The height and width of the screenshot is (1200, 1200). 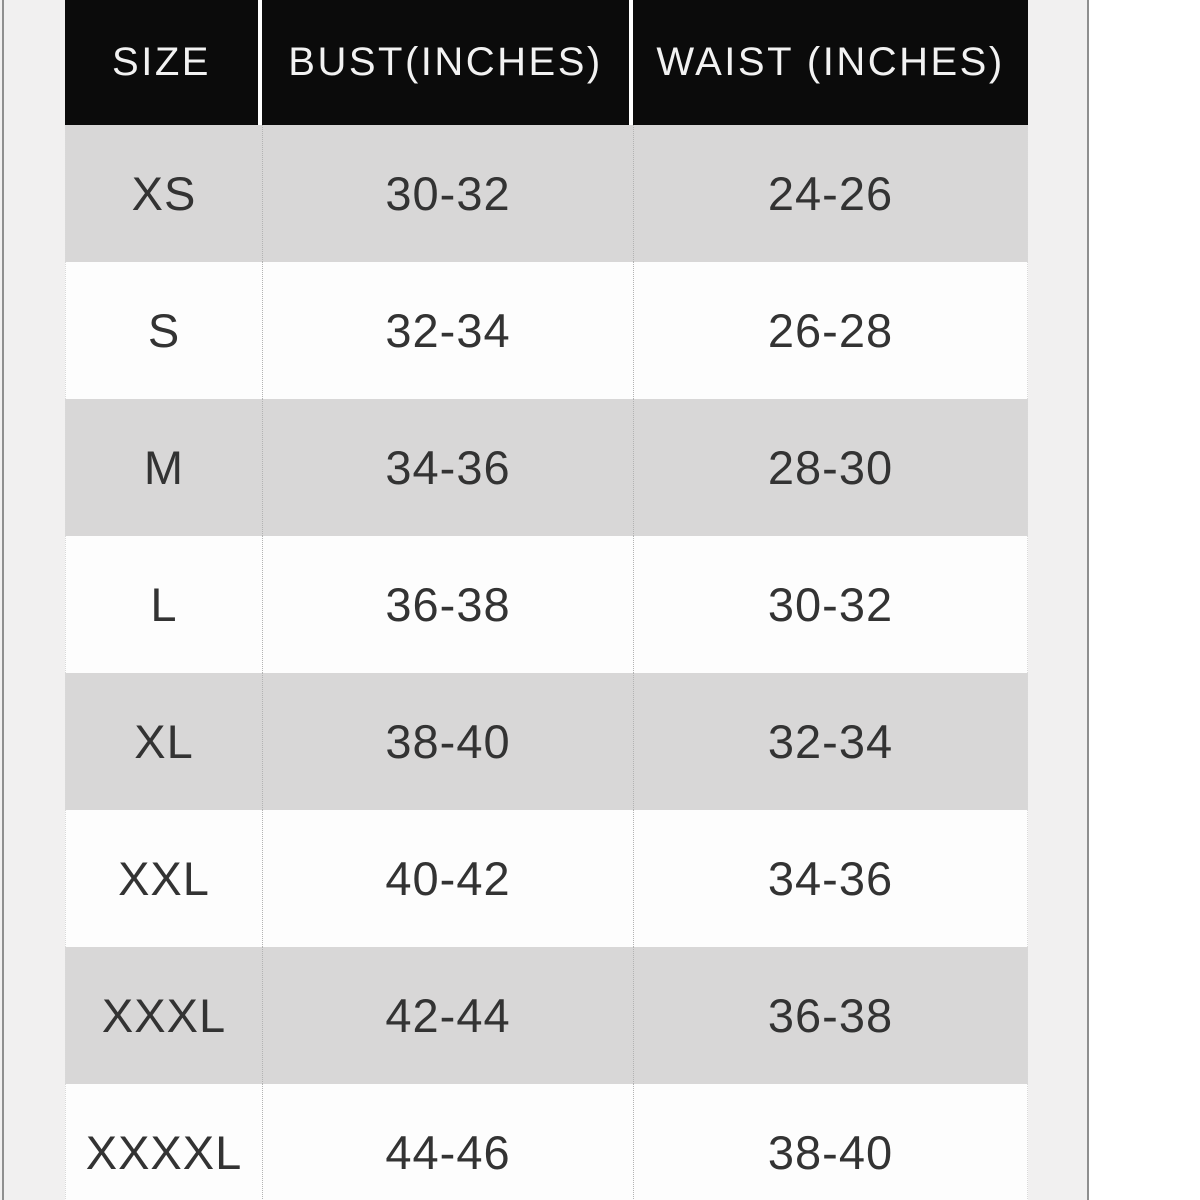 I want to click on table-row: XS 30-32 24-26, so click(x=546, y=193).